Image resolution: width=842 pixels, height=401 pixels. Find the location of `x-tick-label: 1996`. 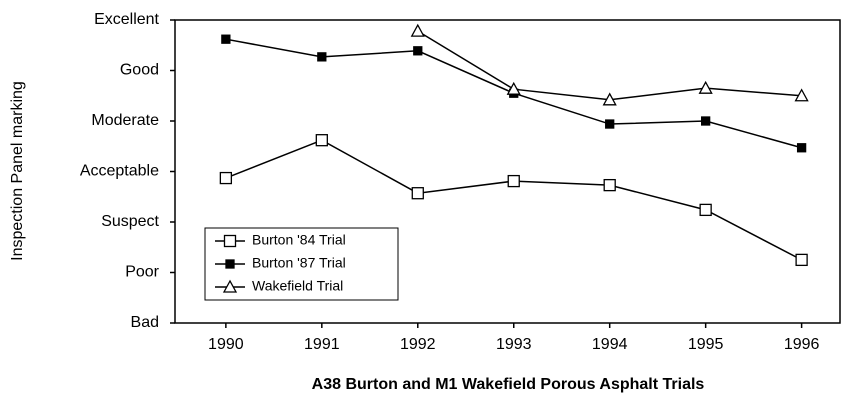

x-tick-label: 1996 is located at coordinates (802, 344).